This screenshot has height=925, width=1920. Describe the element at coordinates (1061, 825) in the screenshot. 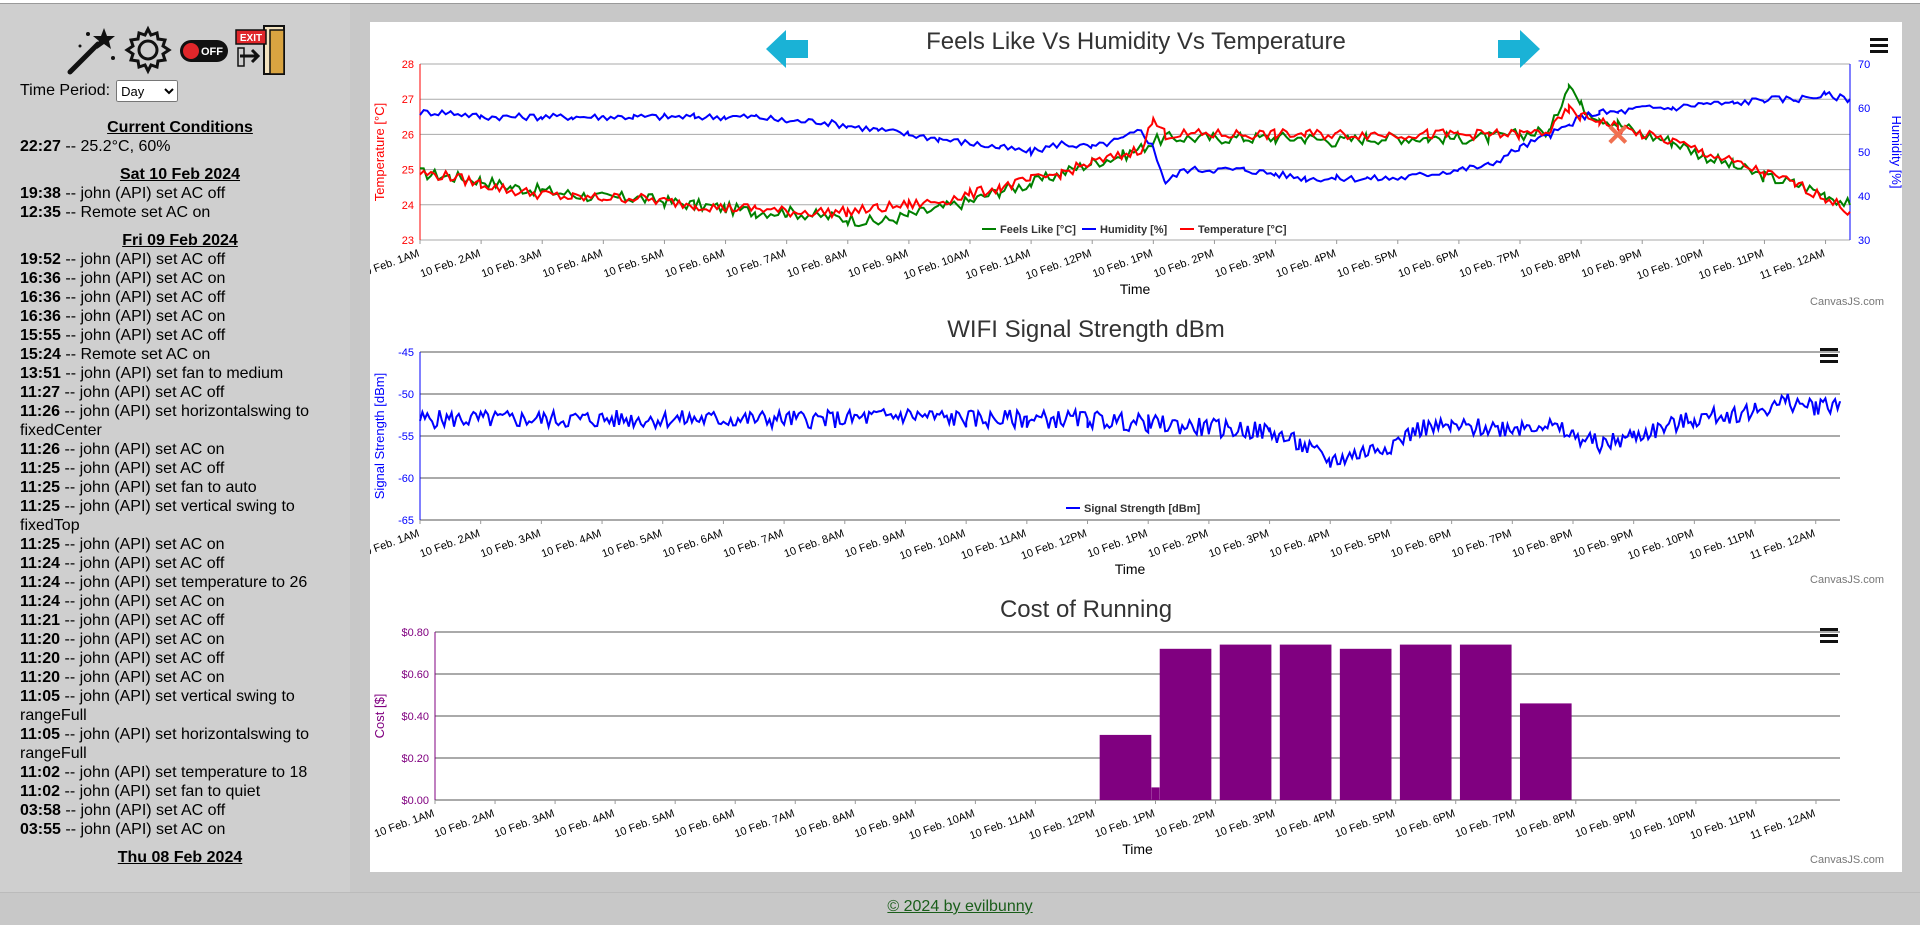

I see `x-tick-label: 10 Feb. 12PM` at that location.